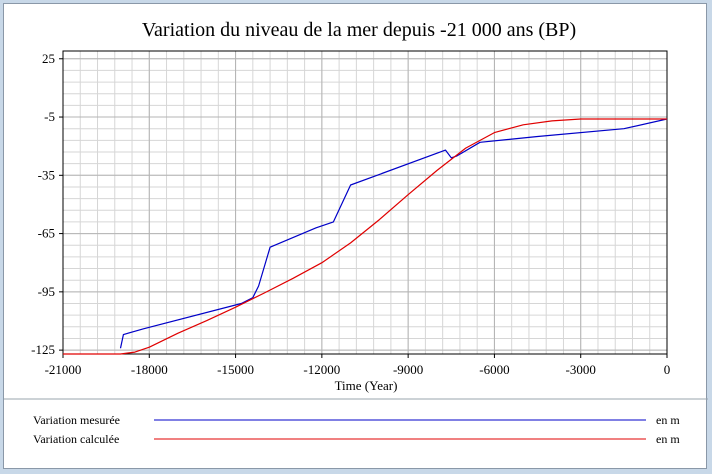 The height and width of the screenshot is (474, 712). Describe the element at coordinates (358, 365) in the screenshot. I see `x-axis: -21000 -18000 -15000 -12000 -9000 -6000 -3000 0` at that location.